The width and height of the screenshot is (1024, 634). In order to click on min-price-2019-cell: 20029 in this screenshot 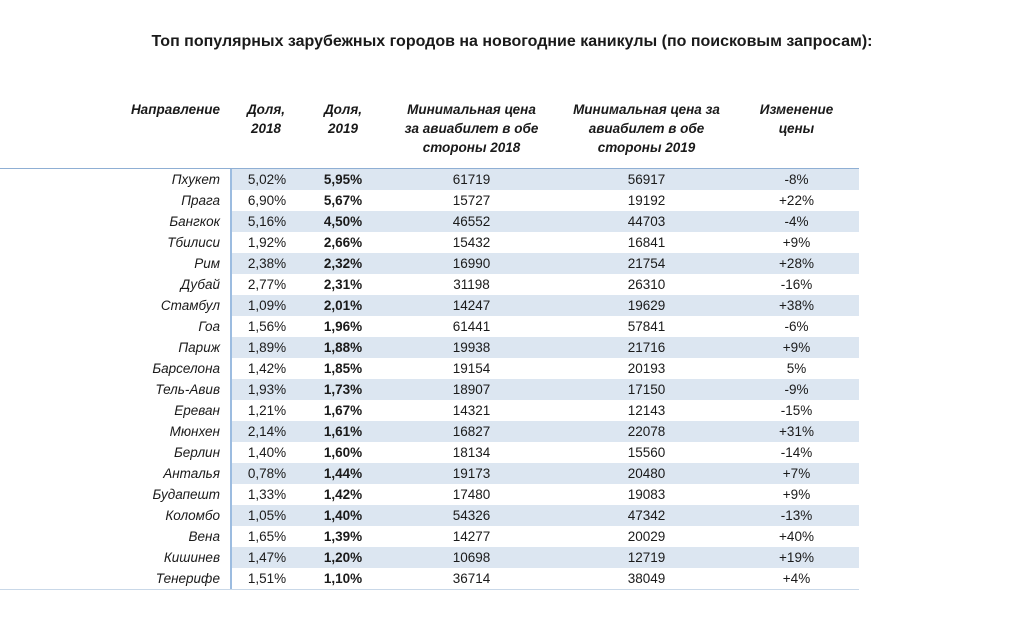, I will do `click(646, 536)`.